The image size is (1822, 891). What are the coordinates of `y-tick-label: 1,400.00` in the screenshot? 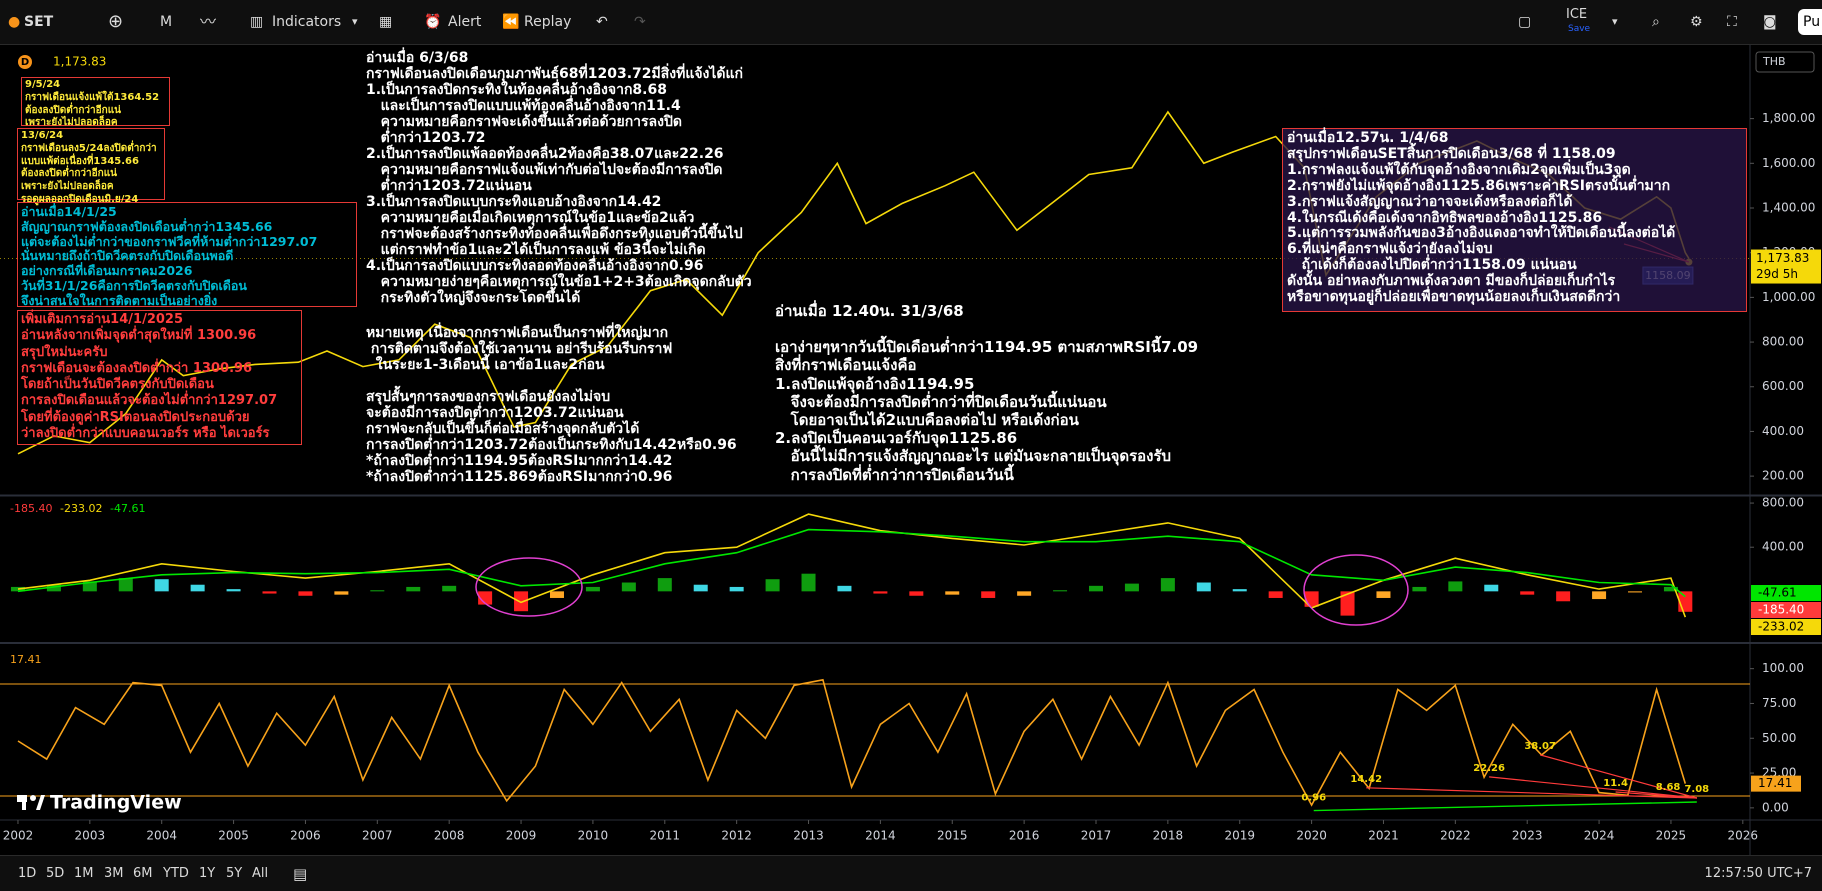 It's located at (1788, 207).